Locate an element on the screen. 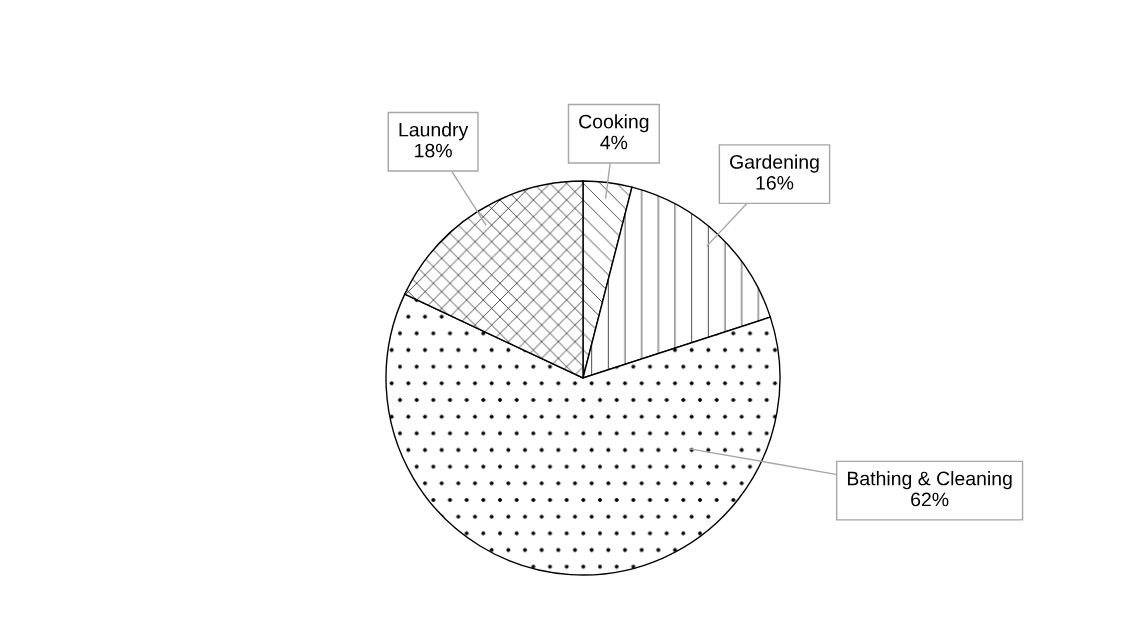 The width and height of the screenshot is (1136, 640). slice-label: Laundry is located at coordinates (434, 131).